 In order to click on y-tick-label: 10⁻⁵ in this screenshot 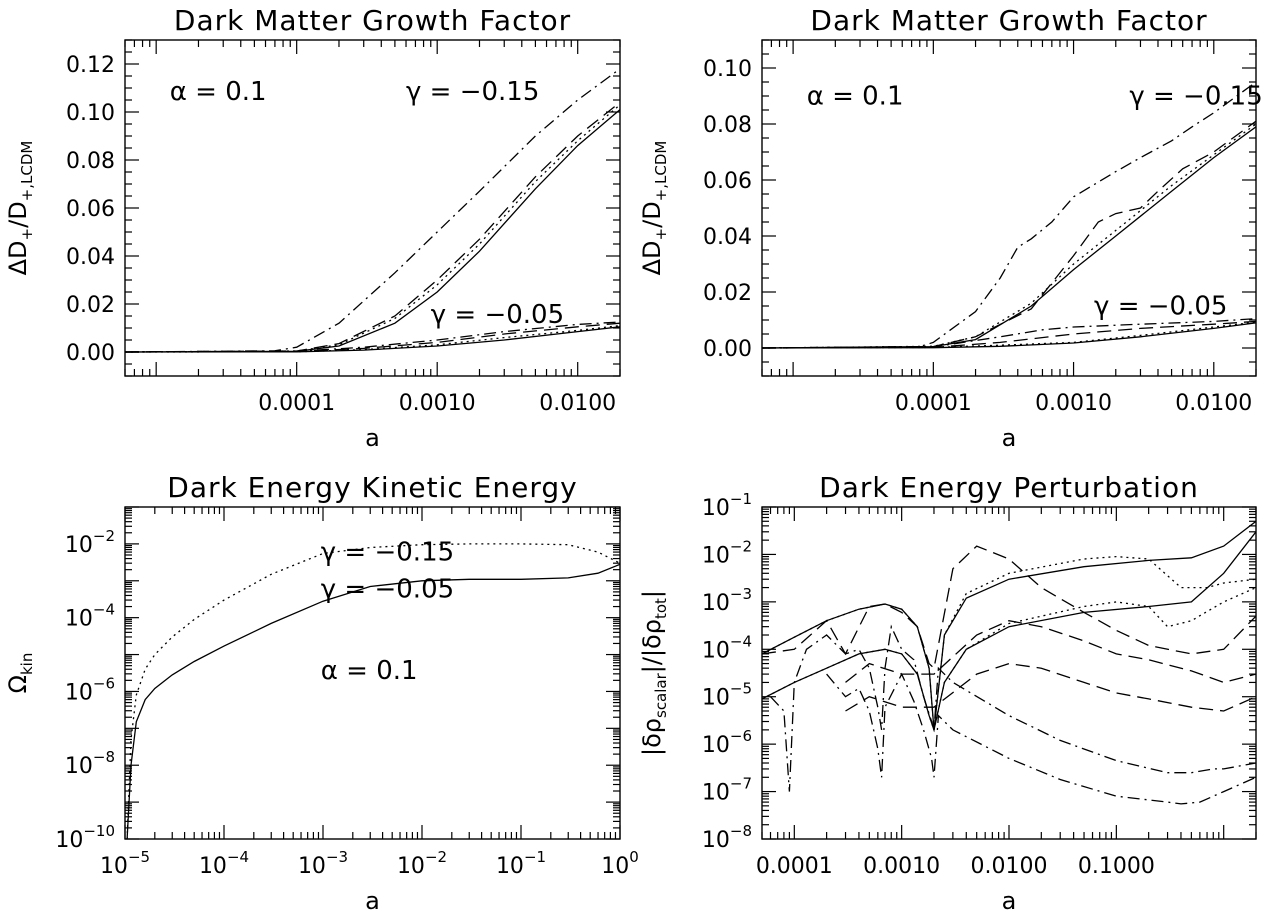, I will do `click(727, 695)`.